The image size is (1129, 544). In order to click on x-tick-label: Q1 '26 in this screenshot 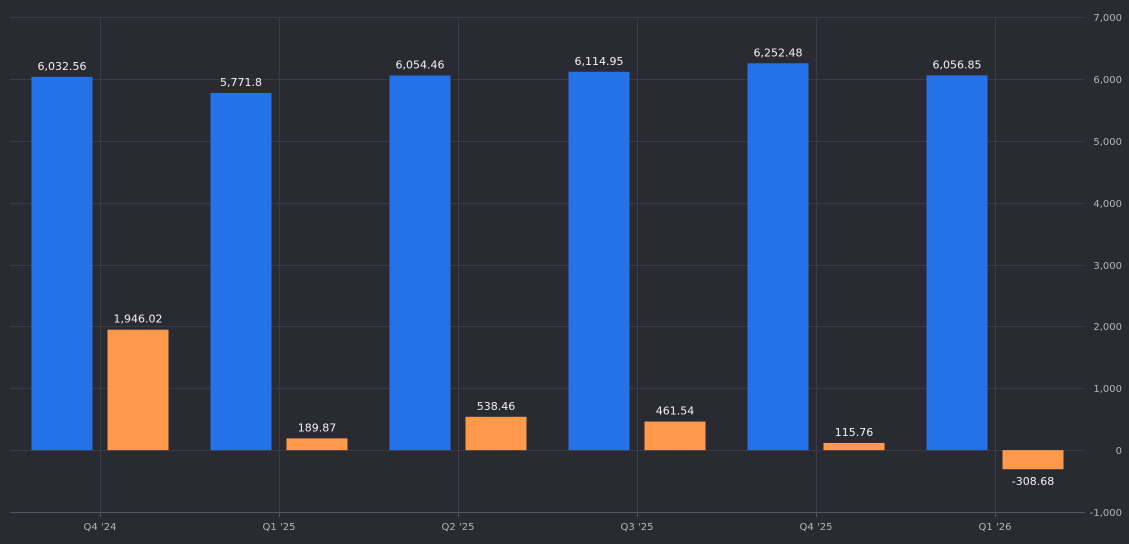, I will do `click(995, 527)`.